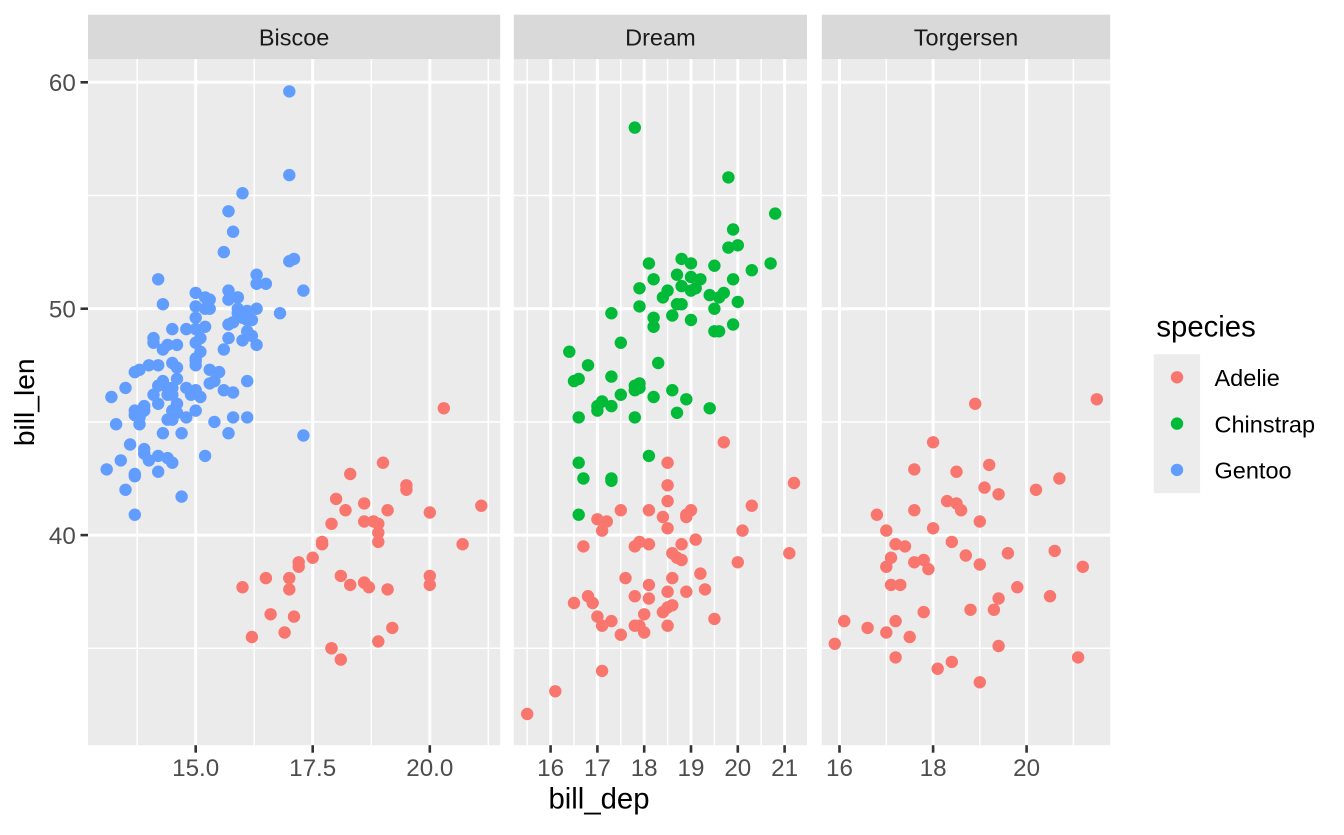 The height and width of the screenshot is (835, 1344). Describe the element at coordinates (784, 768) in the screenshot. I see `svg-text: 21` at that location.